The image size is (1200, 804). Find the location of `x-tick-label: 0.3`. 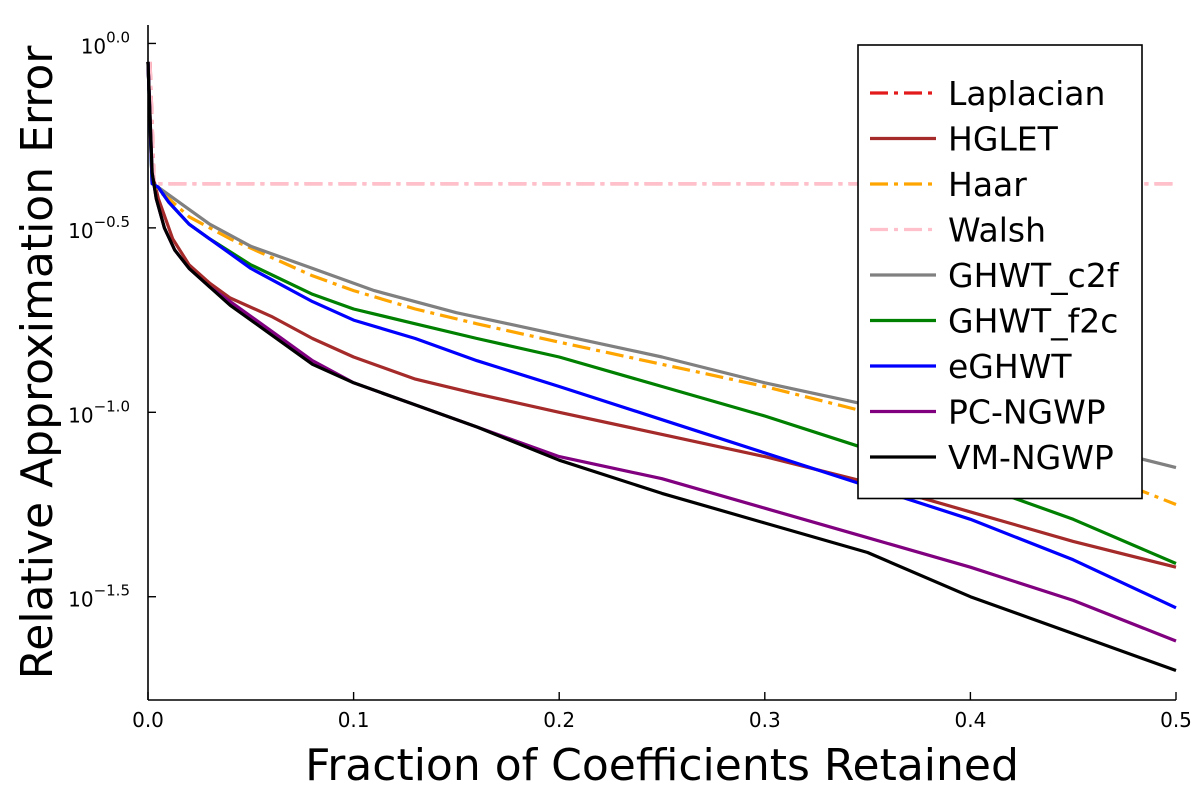

x-tick-label: 0.3 is located at coordinates (765, 720).